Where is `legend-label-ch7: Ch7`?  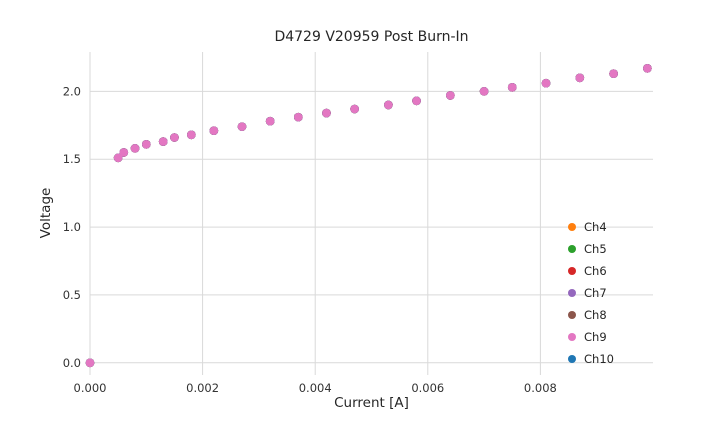
legend-label-ch7: Ch7 is located at coordinates (595, 293).